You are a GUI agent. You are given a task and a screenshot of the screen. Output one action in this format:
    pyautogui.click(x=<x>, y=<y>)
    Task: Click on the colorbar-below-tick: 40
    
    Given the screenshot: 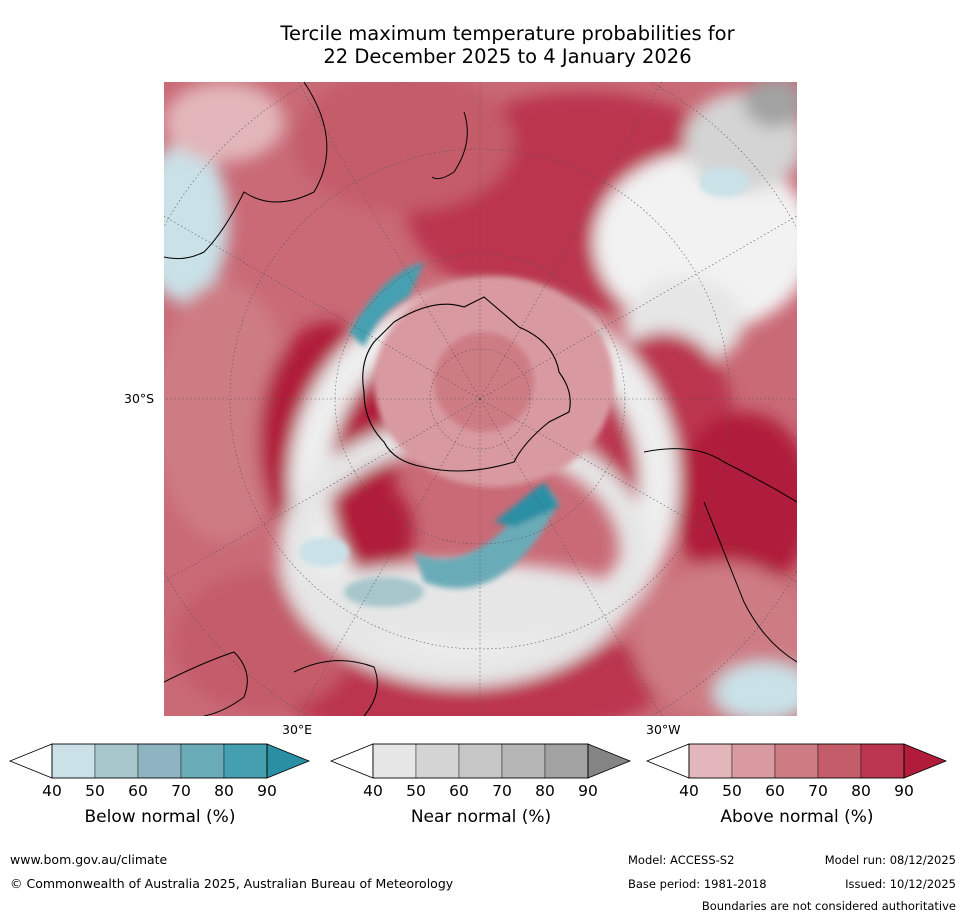 What is the action you would take?
    pyautogui.click(x=52, y=791)
    